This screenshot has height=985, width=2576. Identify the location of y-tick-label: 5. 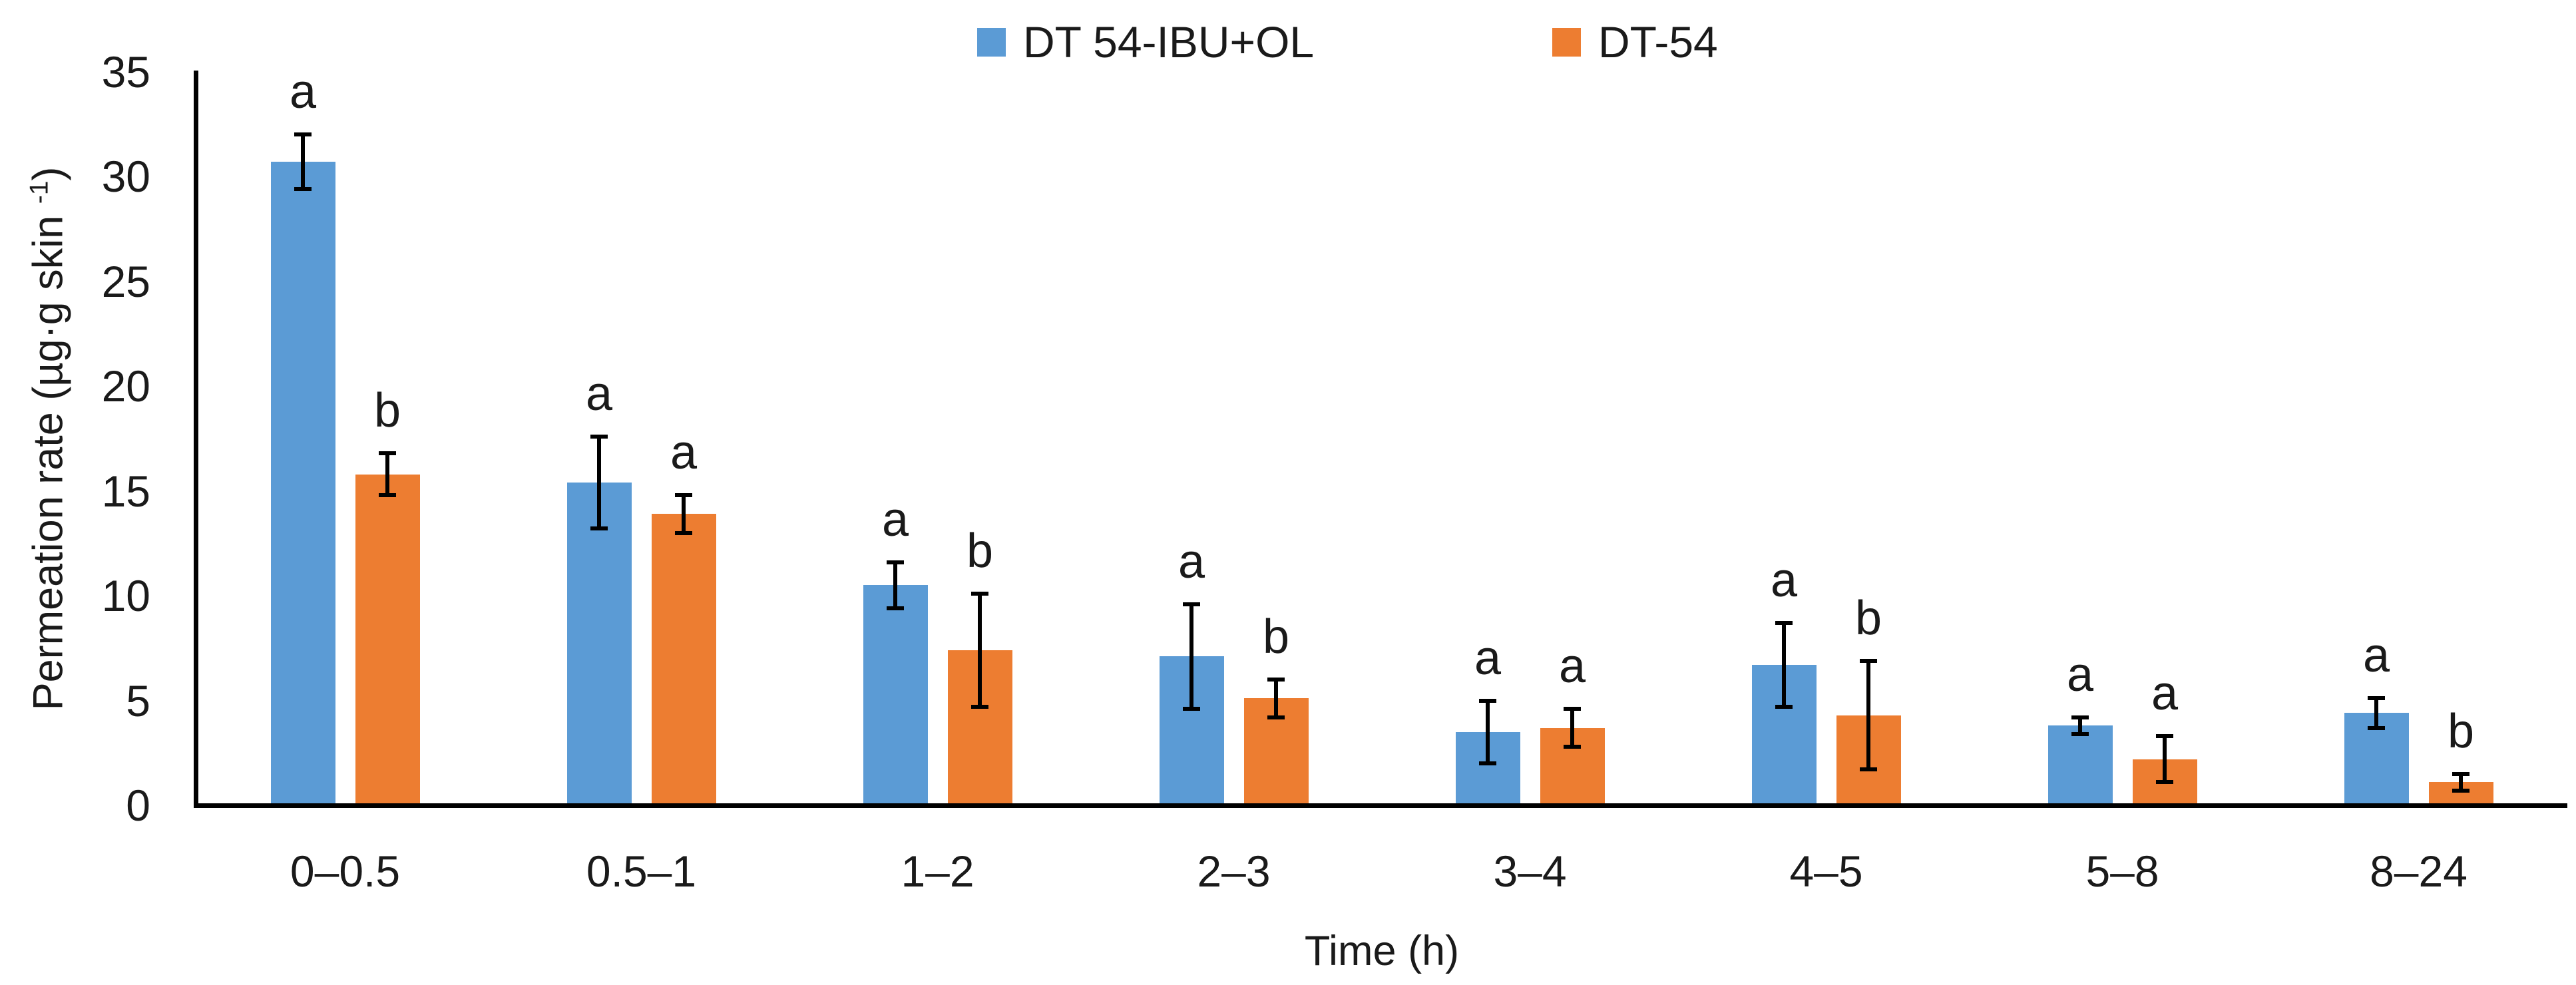
(138, 701).